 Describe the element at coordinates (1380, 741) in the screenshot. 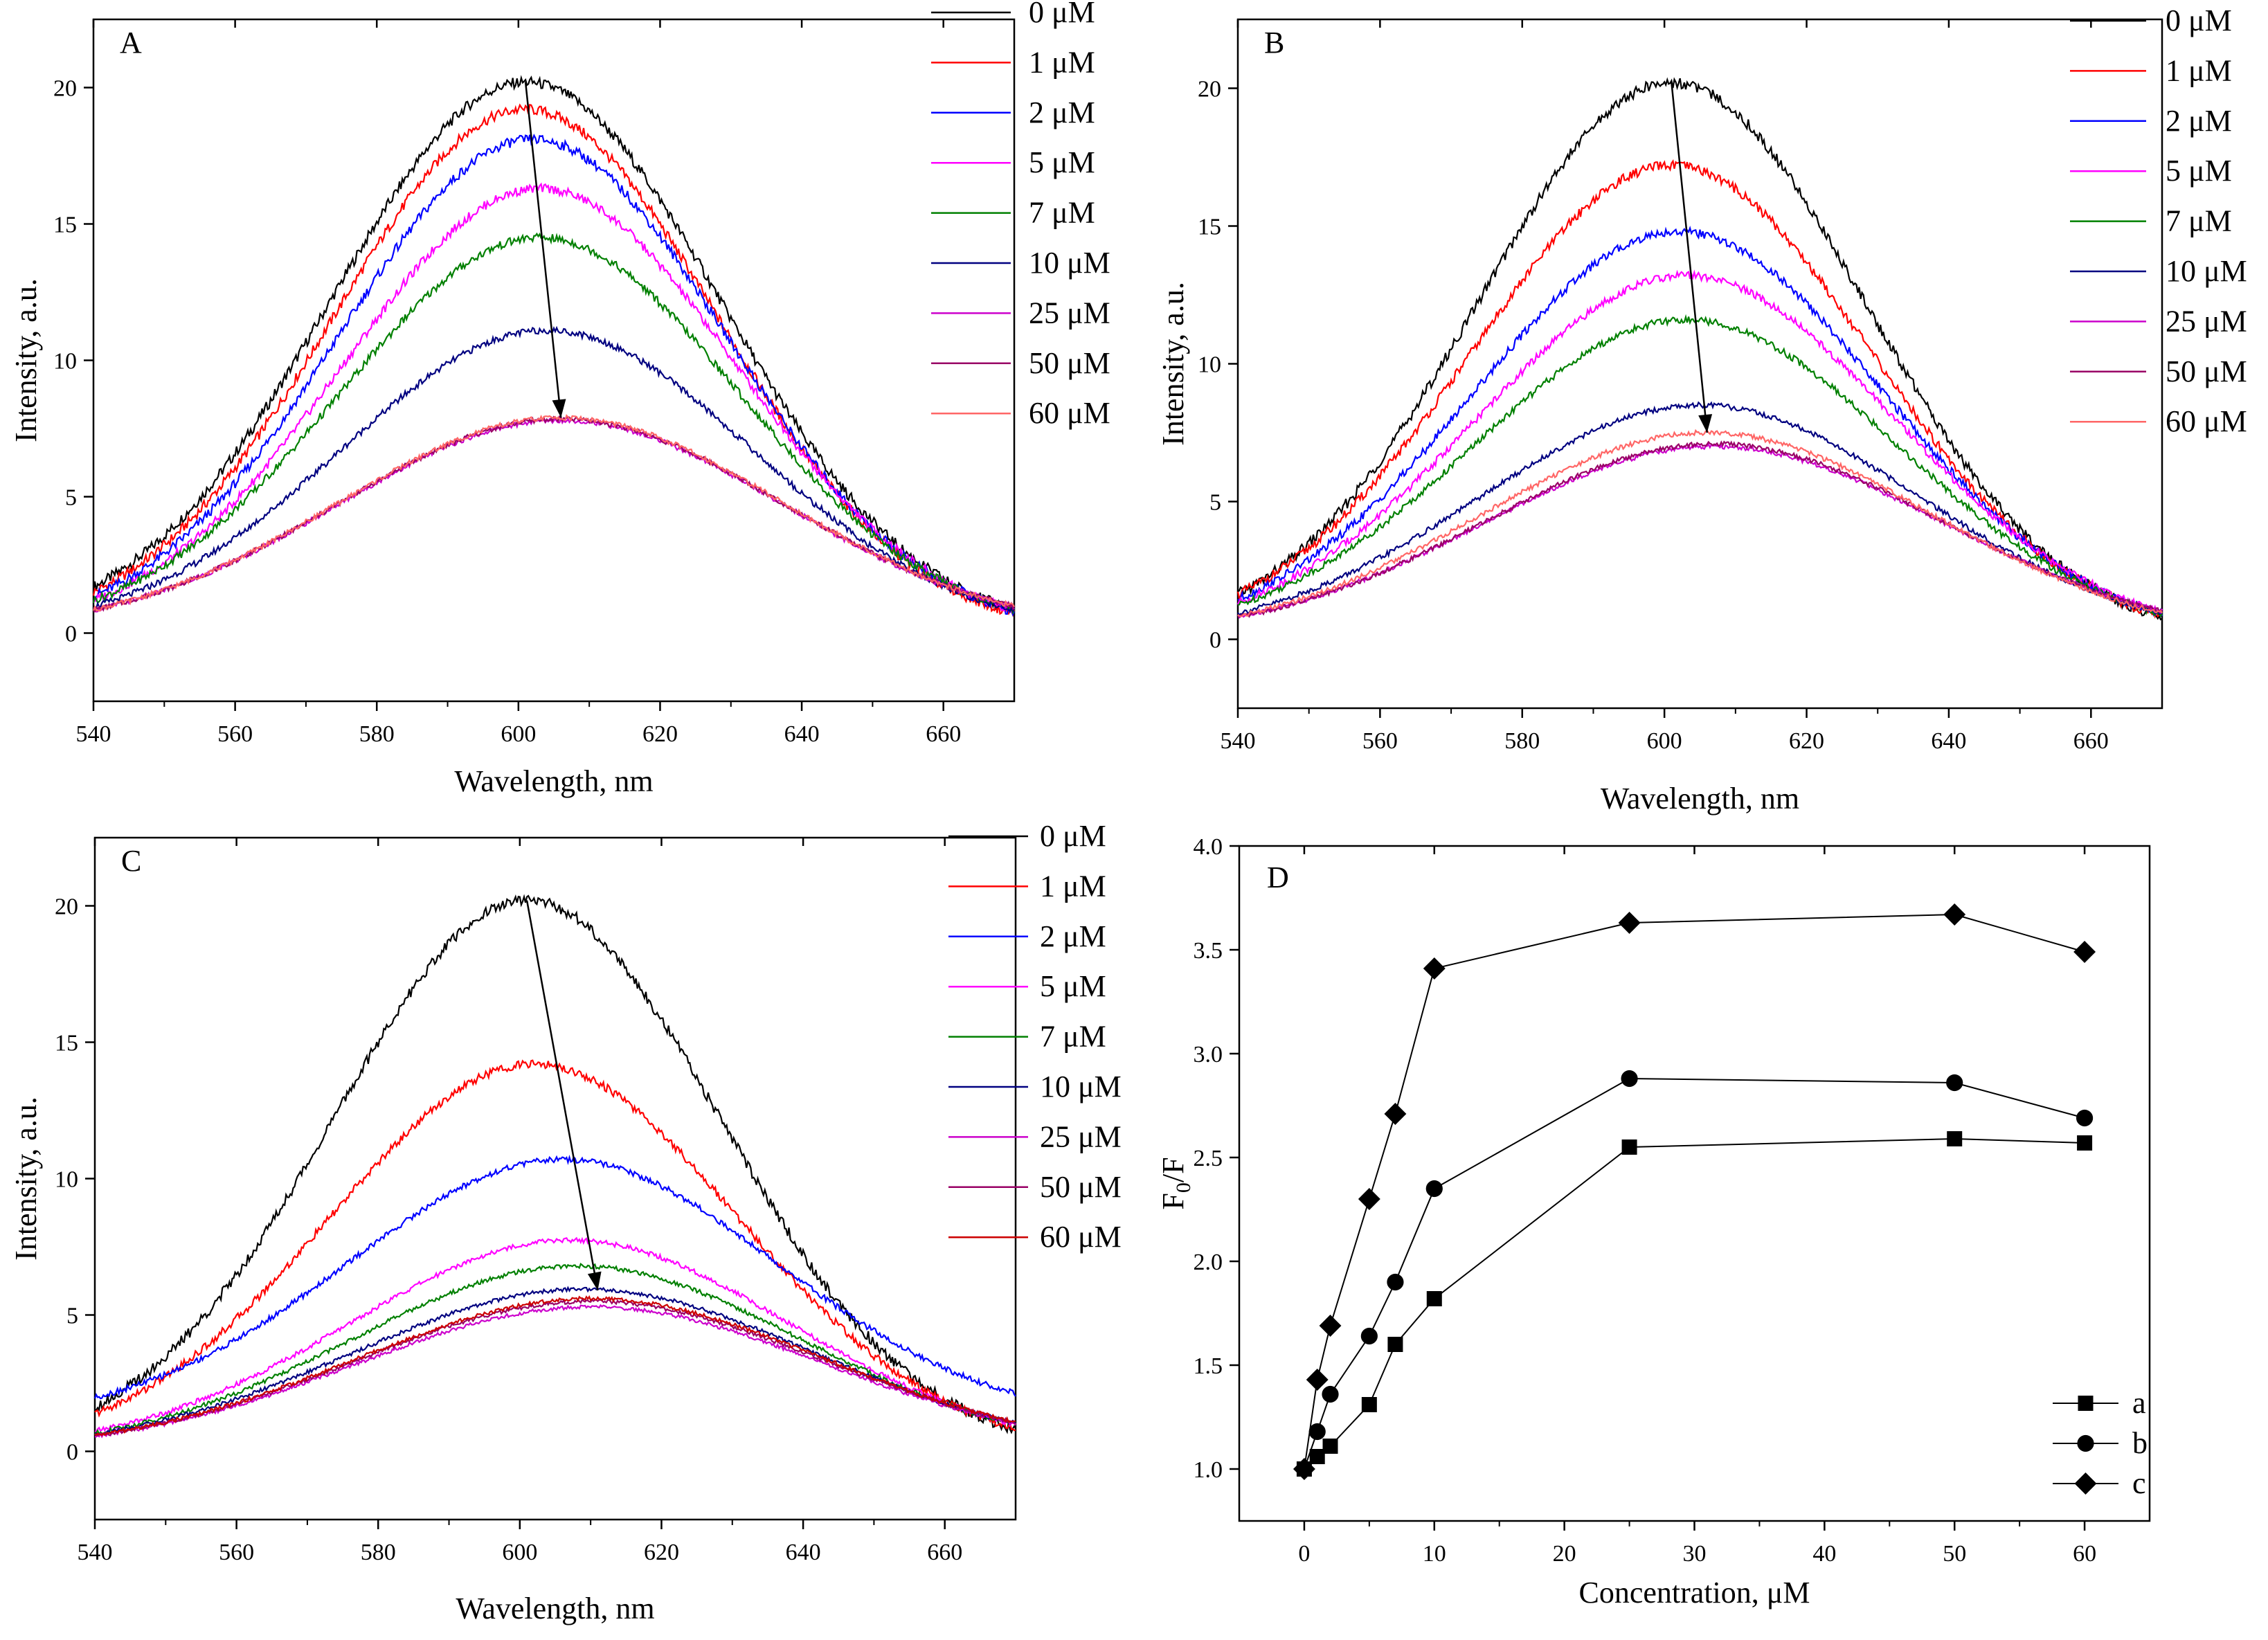

I see `panel-b-x-tick-label: 560` at that location.